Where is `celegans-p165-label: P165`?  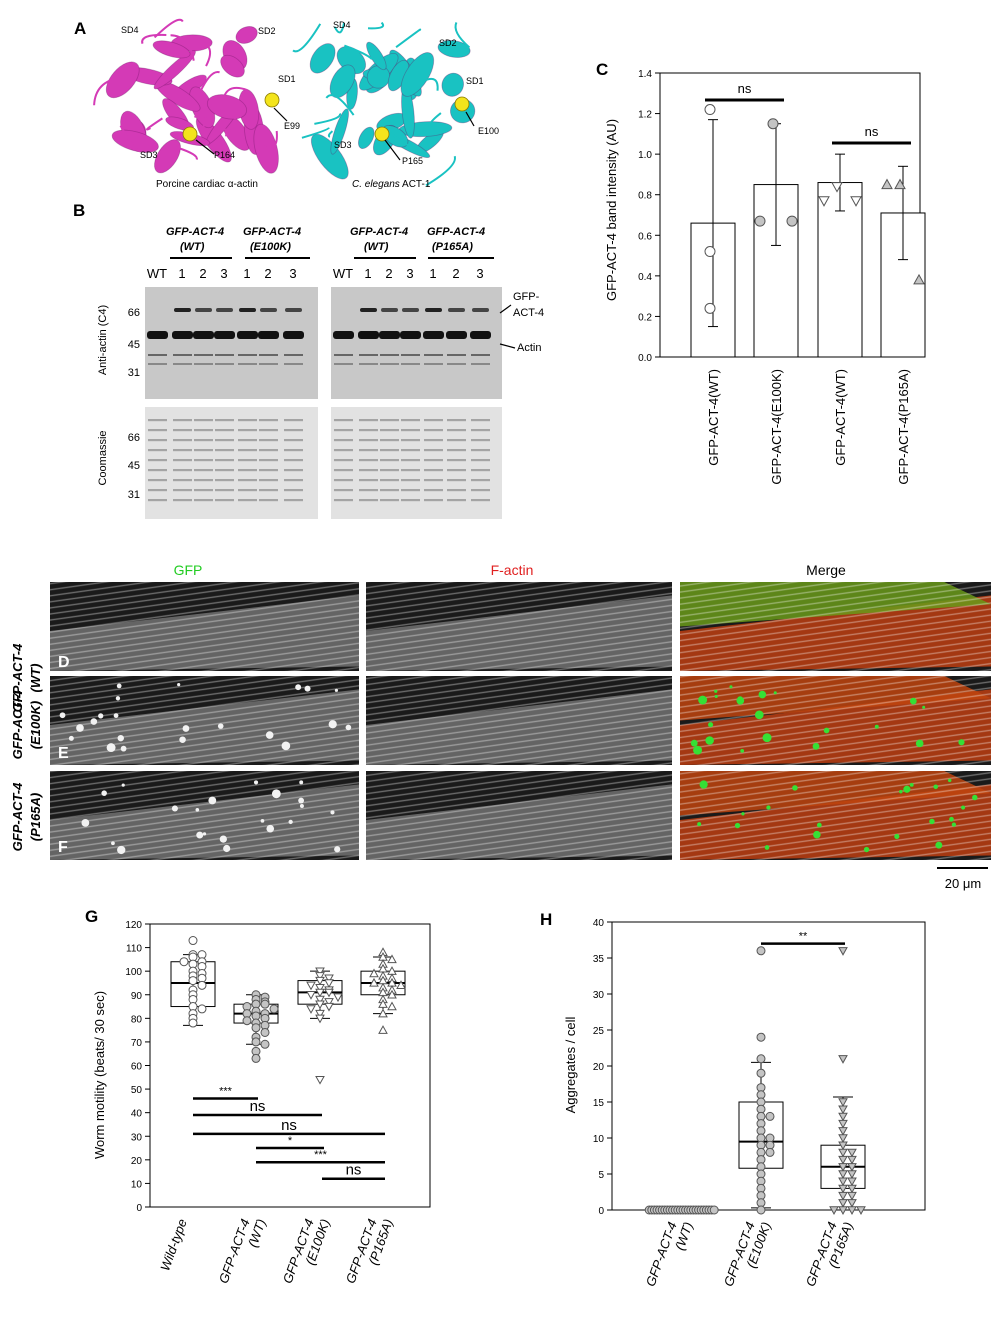
celegans-p165-label: P165 is located at coordinates (412, 161).